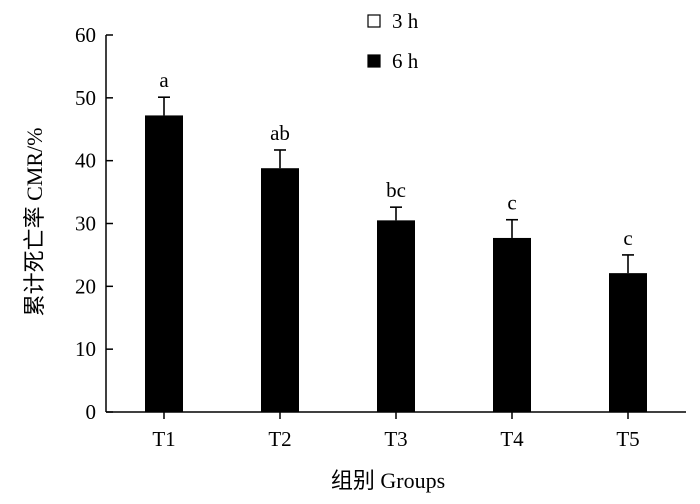  Describe the element at coordinates (395, 439) in the screenshot. I see `x-tick-label: T3` at that location.